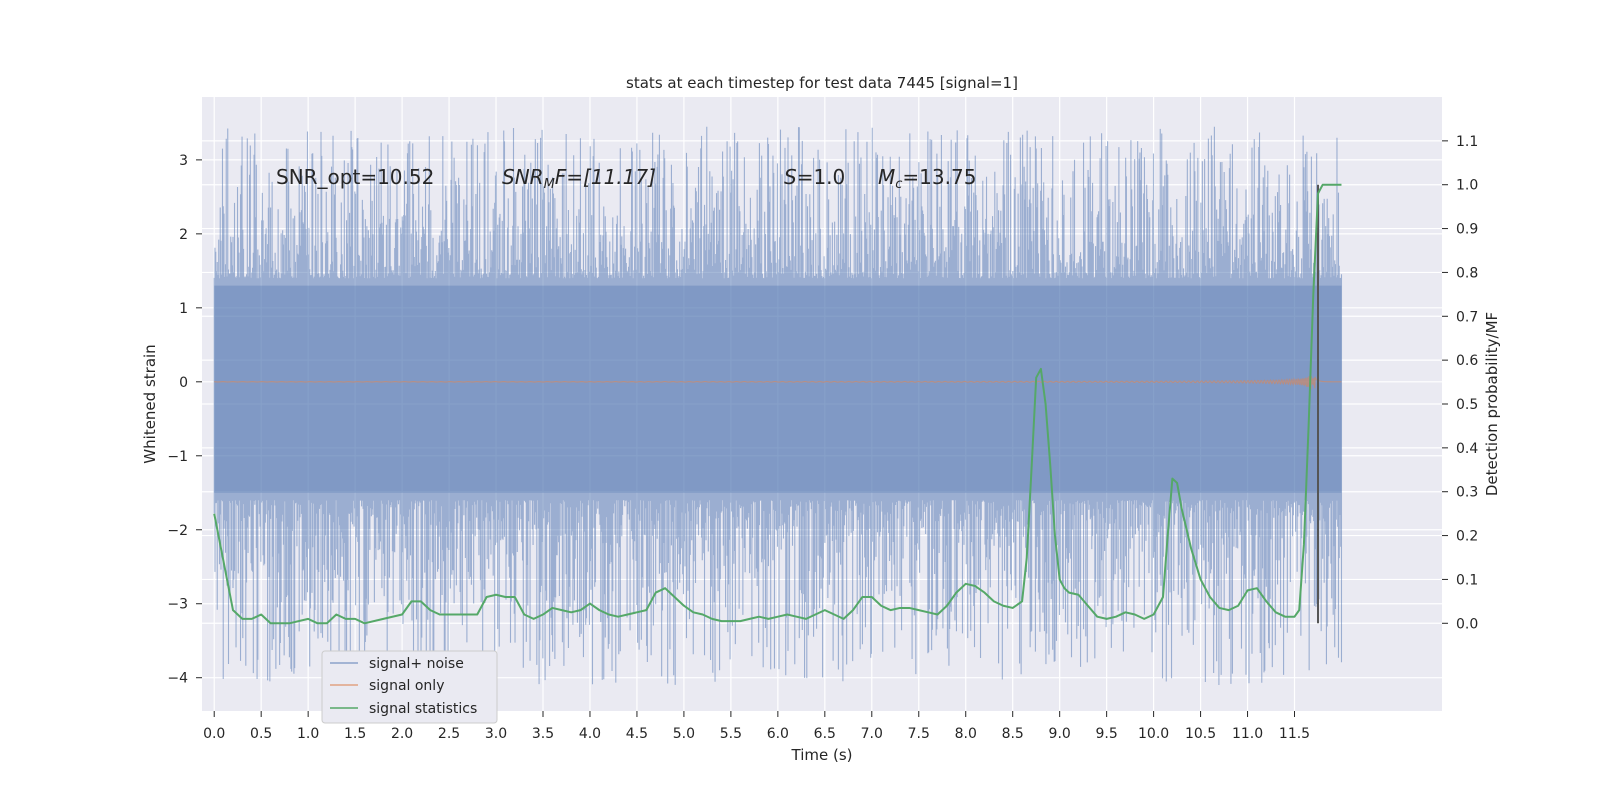  What do you see at coordinates (927, 178) in the screenshot?
I see `annotation-mc: Mc=13.75` at bounding box center [927, 178].